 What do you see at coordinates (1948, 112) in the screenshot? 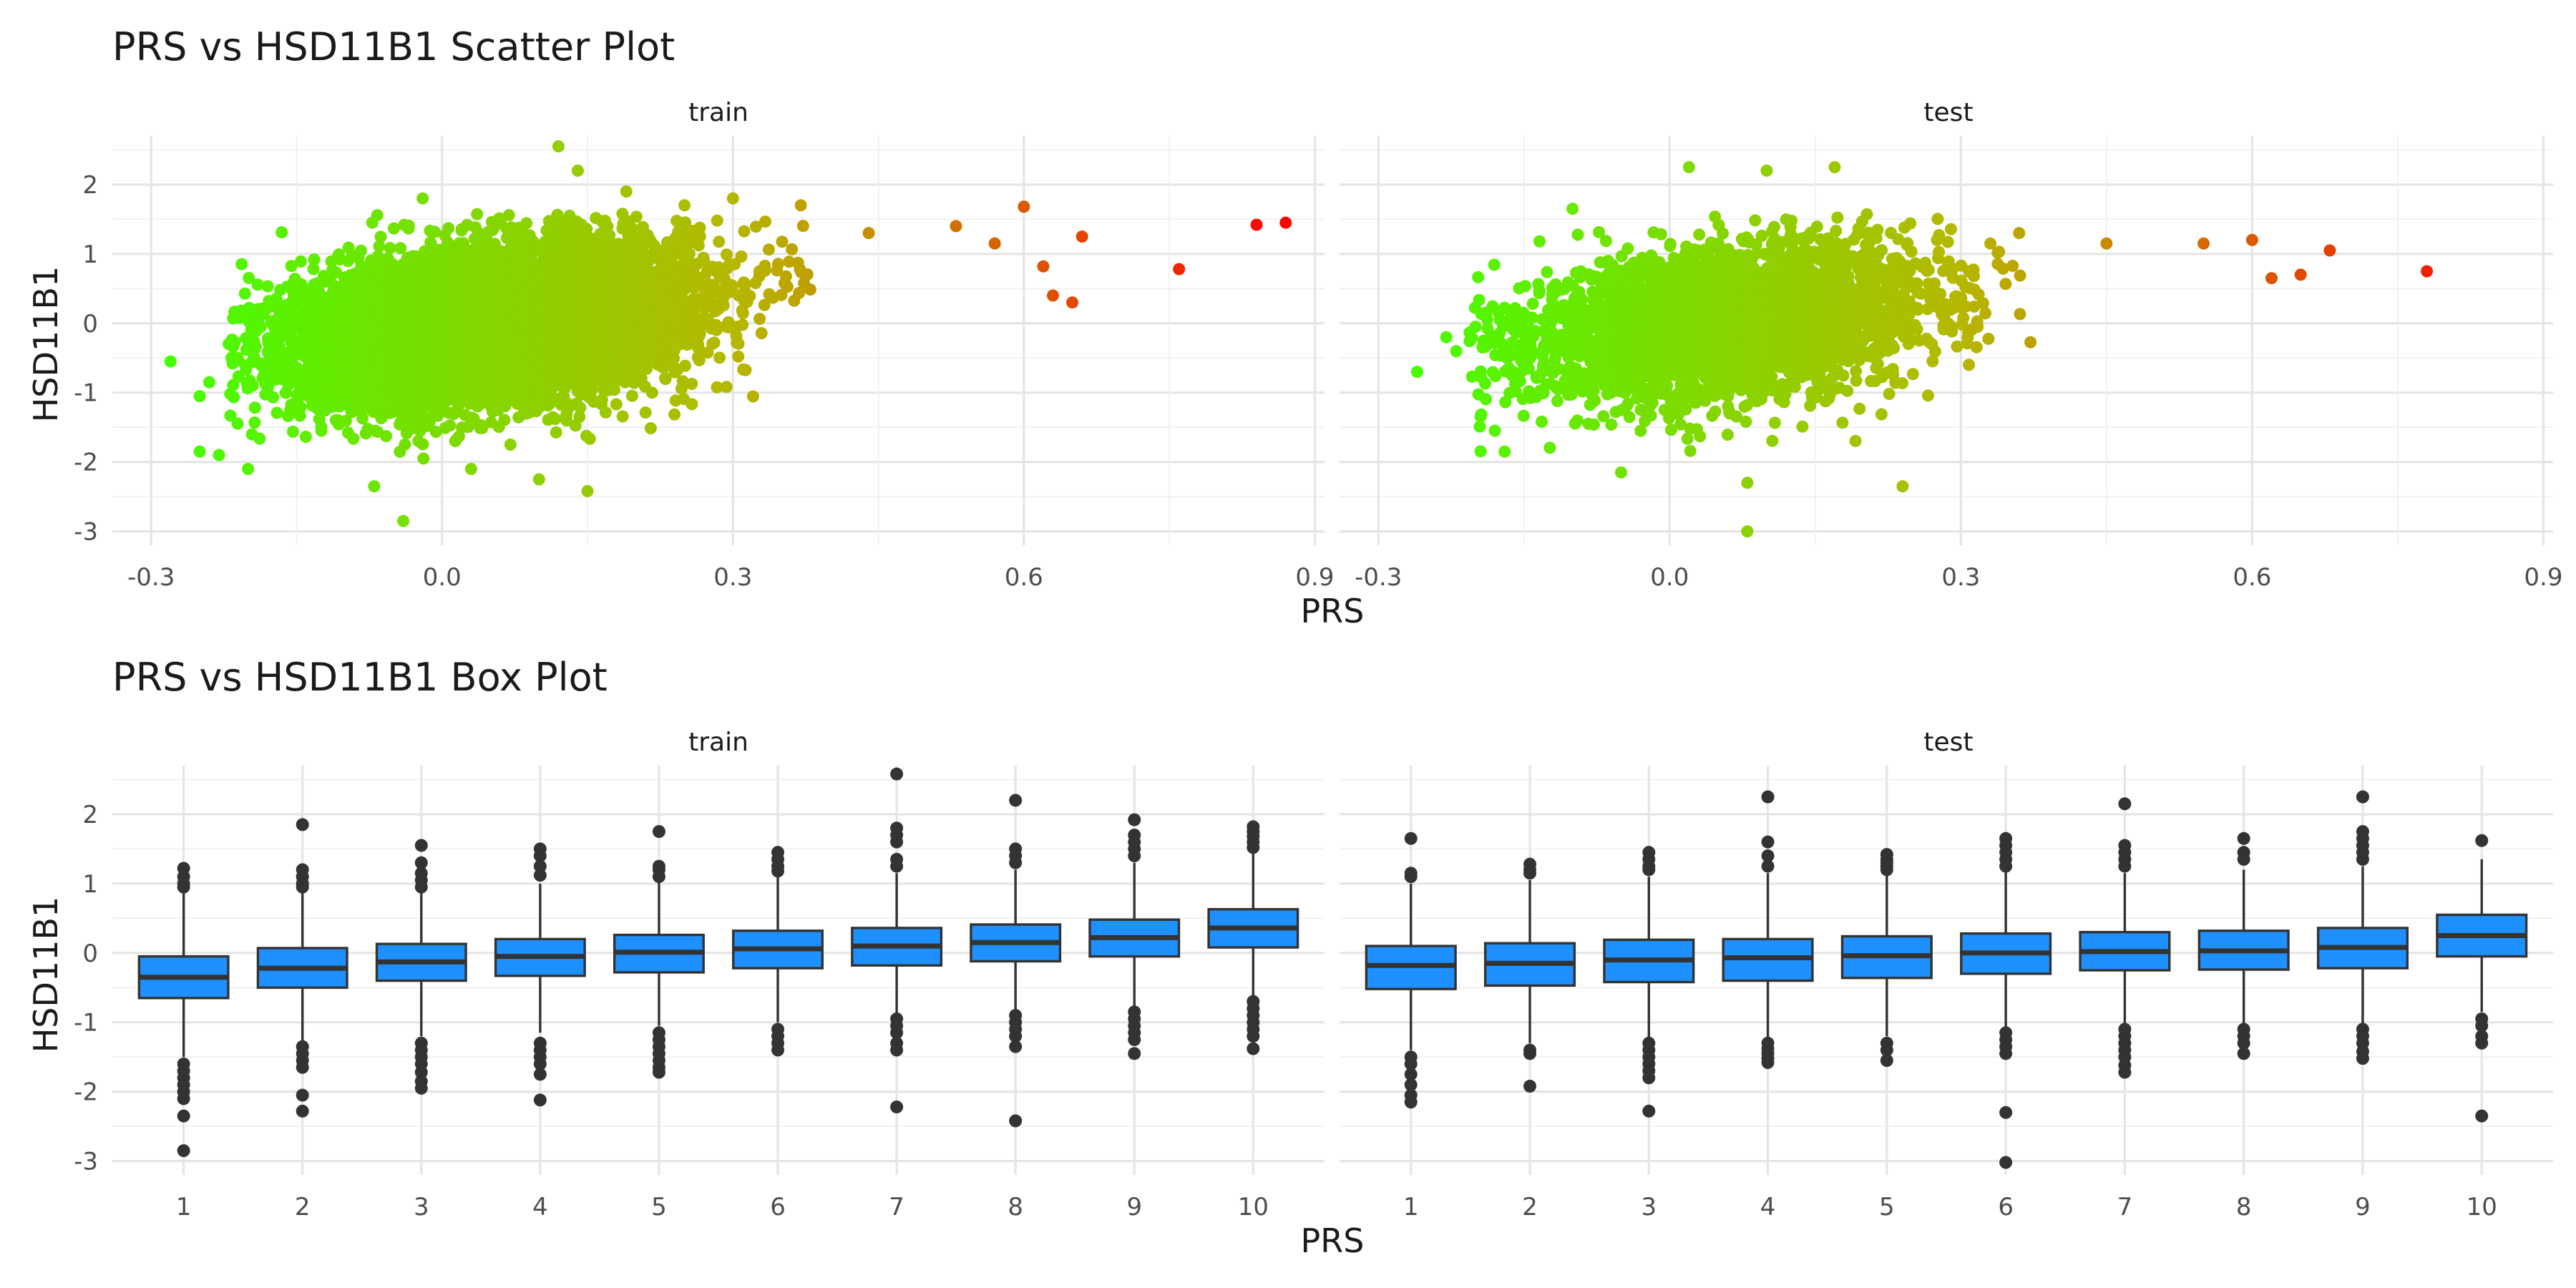
I see `scatter-strip-test: test` at bounding box center [1948, 112].